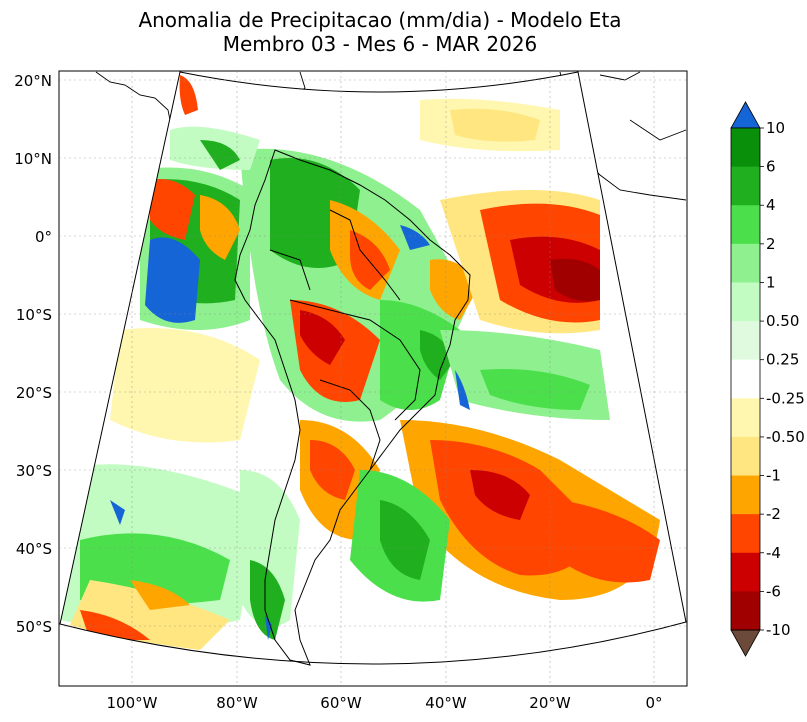  I want to click on colorbar-tick-label: -2, so click(773, 514).